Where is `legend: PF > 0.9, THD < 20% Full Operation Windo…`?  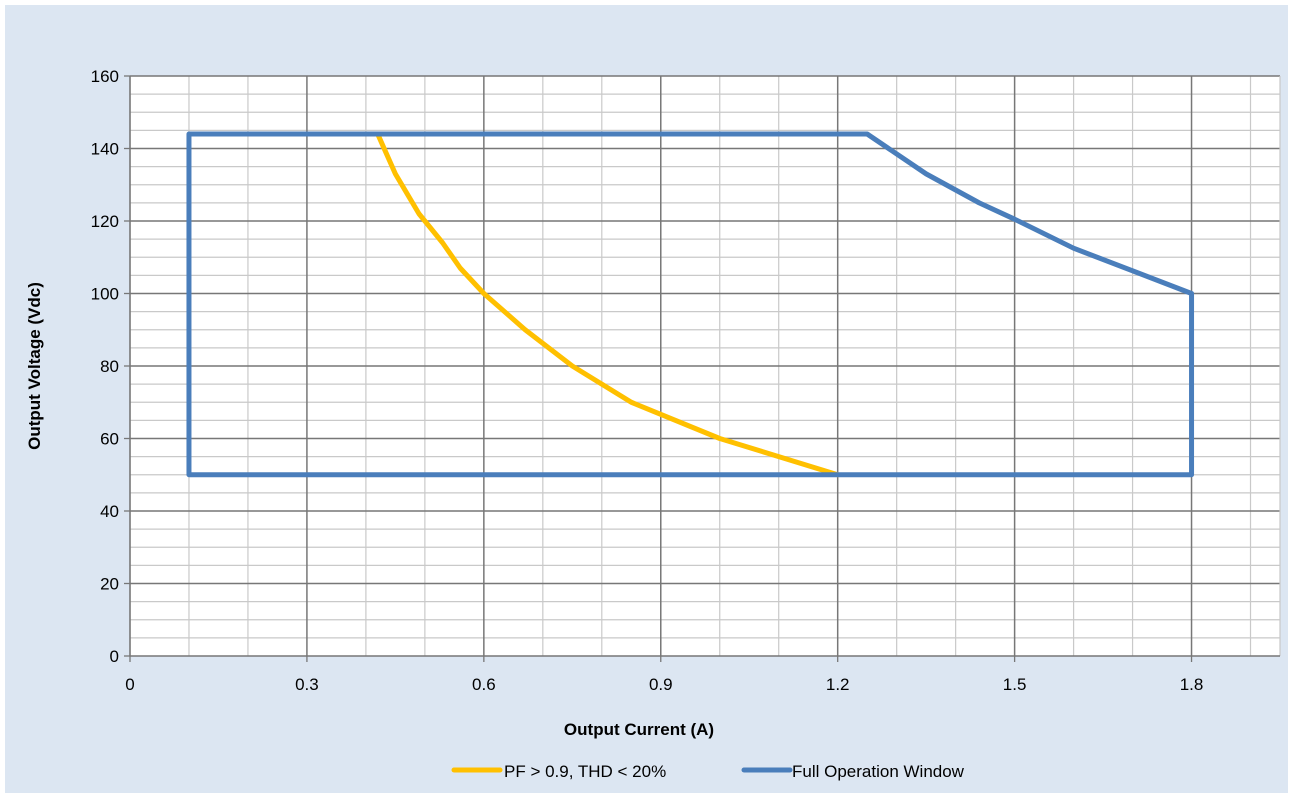
legend: PF > 0.9, THD < 20% Full Operation Windo… is located at coordinates (708, 771).